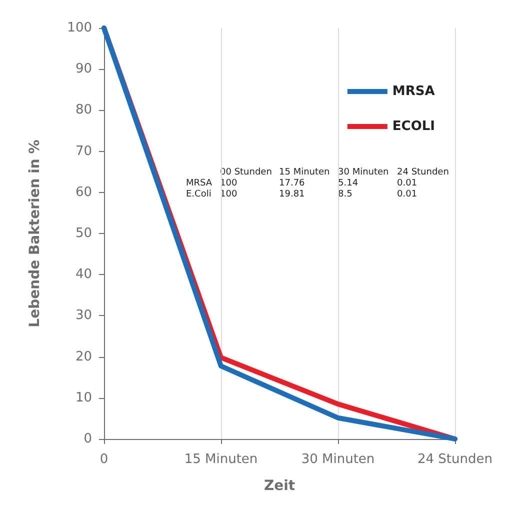  Describe the element at coordinates (455, 459) in the screenshot. I see `x-tick-label: 24 Stunden` at that location.